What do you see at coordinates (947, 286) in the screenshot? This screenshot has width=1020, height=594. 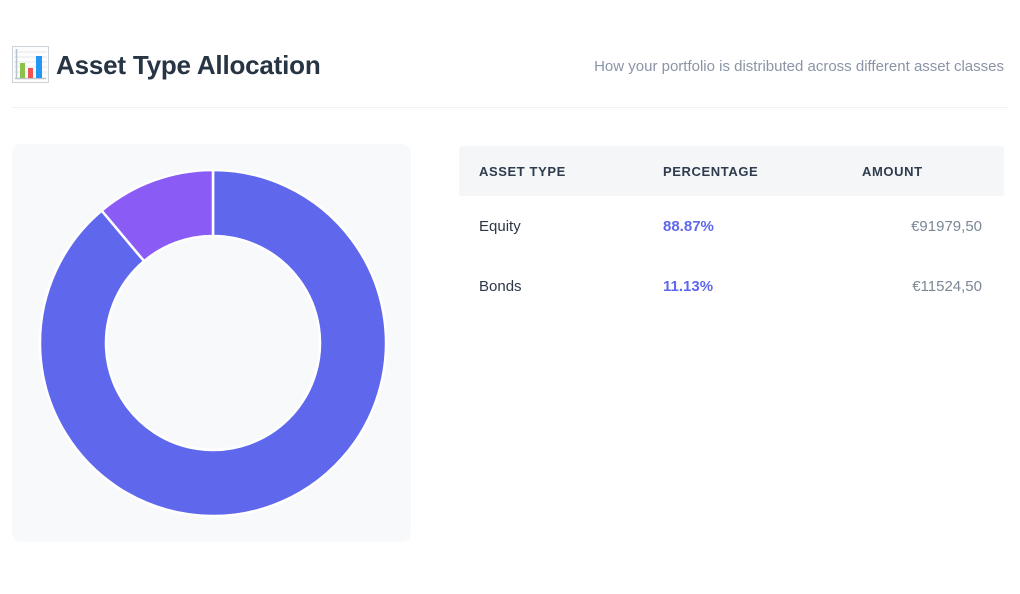 I see `amount-value: €11524,50` at bounding box center [947, 286].